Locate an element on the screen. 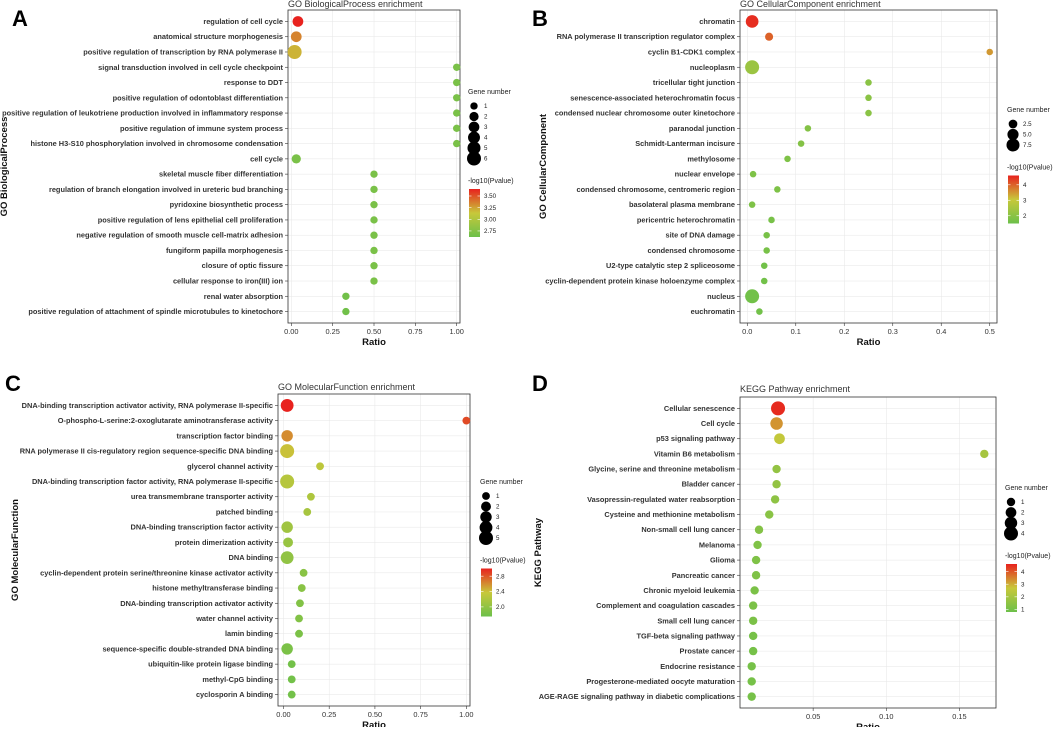  colorbar-tick-label: 2 is located at coordinates (1025, 216).